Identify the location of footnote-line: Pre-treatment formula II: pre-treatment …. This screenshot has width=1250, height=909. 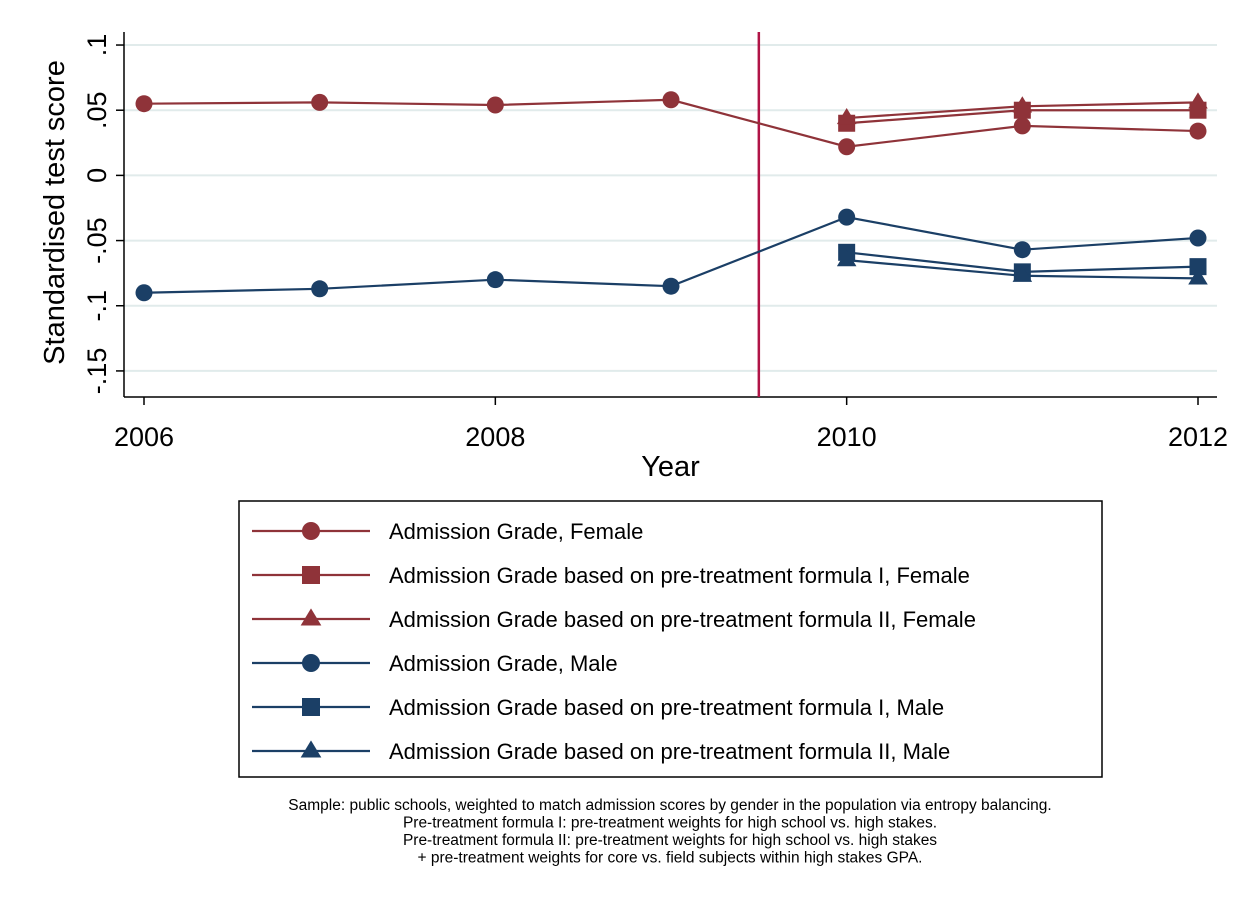
(670, 840).